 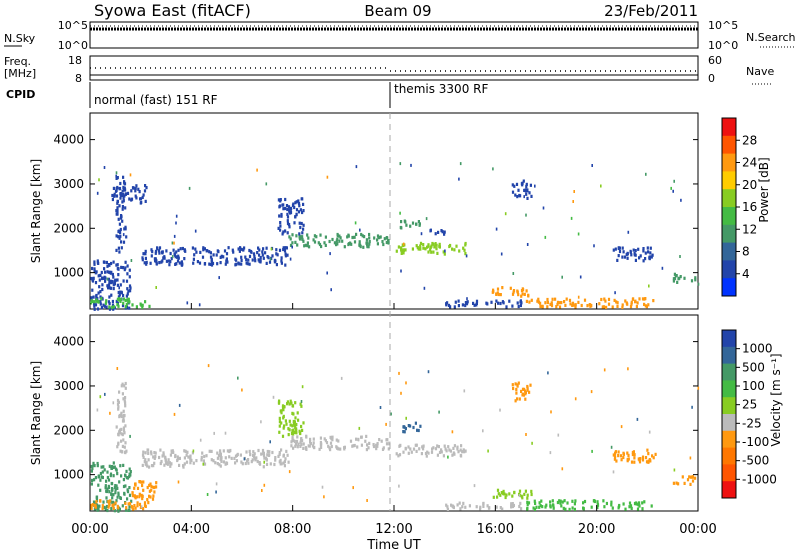 What do you see at coordinates (394, 35) in the screenshot?
I see `nsky-panel` at bounding box center [394, 35].